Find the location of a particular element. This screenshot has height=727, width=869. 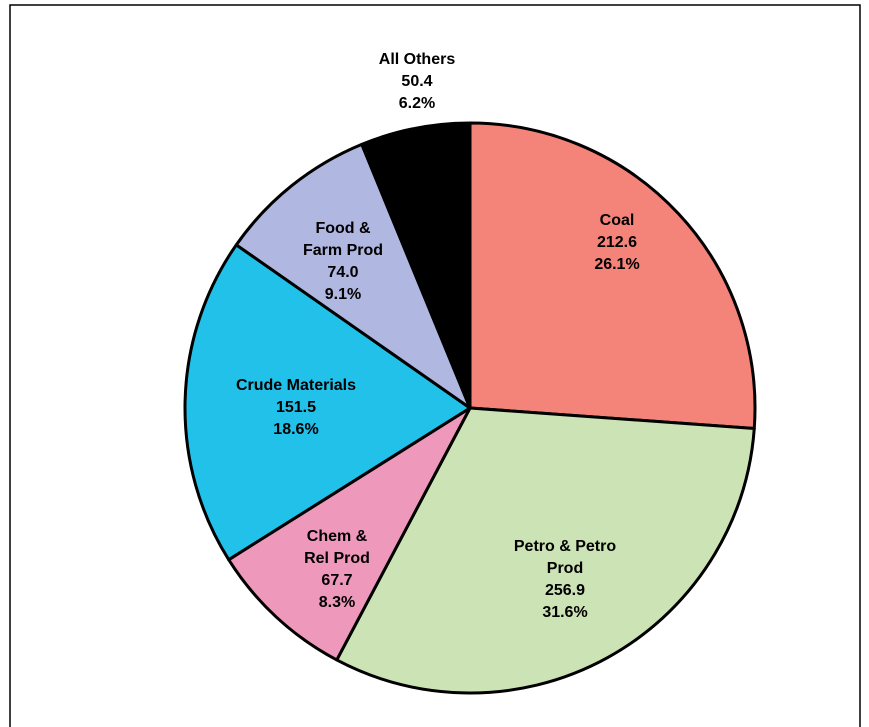

value-label: 256.9 is located at coordinates (565, 590).